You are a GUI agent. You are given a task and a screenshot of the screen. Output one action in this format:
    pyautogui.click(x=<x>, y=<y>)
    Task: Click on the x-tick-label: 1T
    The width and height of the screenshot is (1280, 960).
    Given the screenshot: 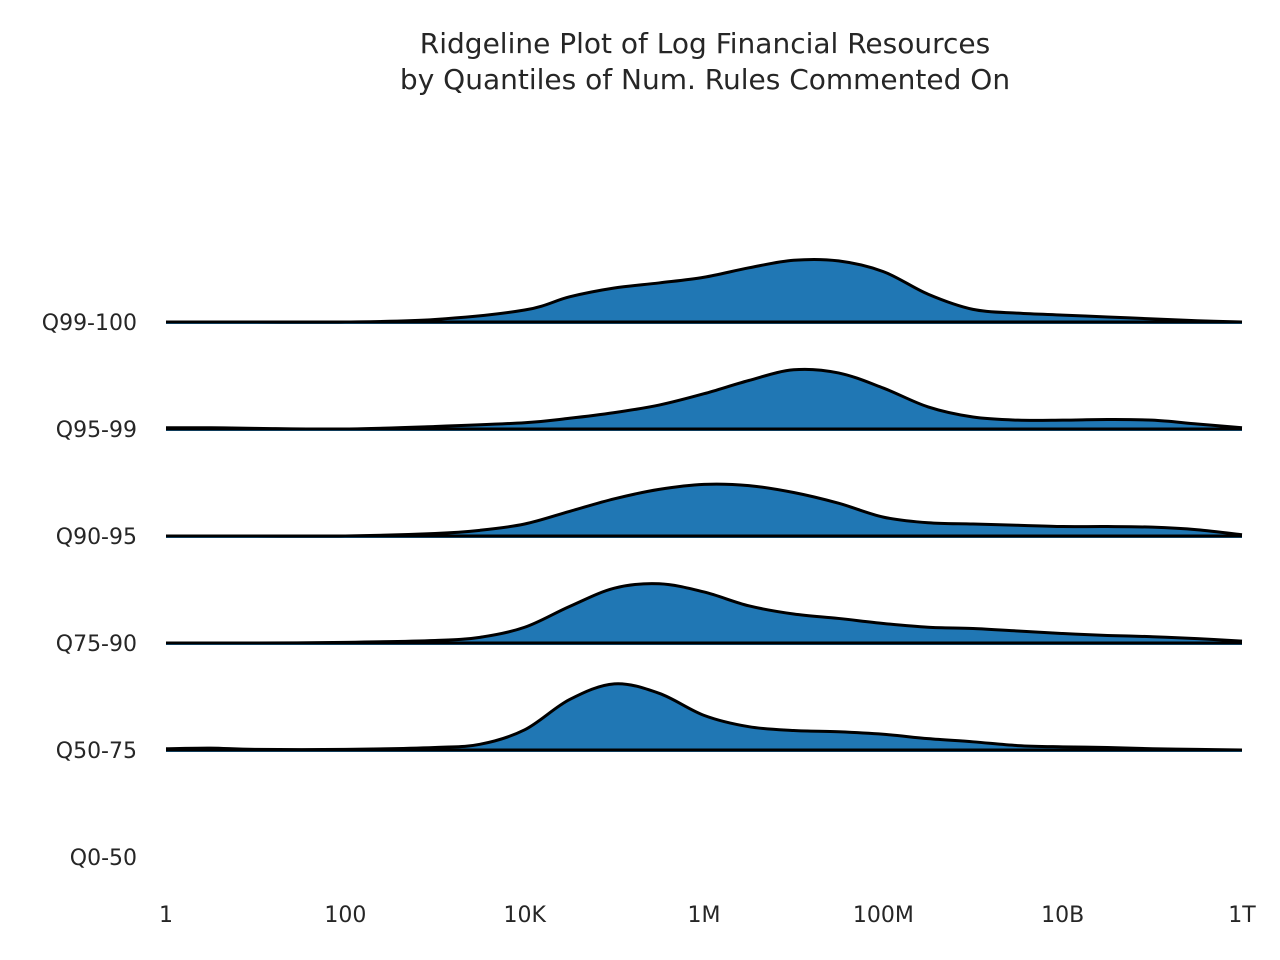 What is the action you would take?
    pyautogui.click(x=1242, y=915)
    